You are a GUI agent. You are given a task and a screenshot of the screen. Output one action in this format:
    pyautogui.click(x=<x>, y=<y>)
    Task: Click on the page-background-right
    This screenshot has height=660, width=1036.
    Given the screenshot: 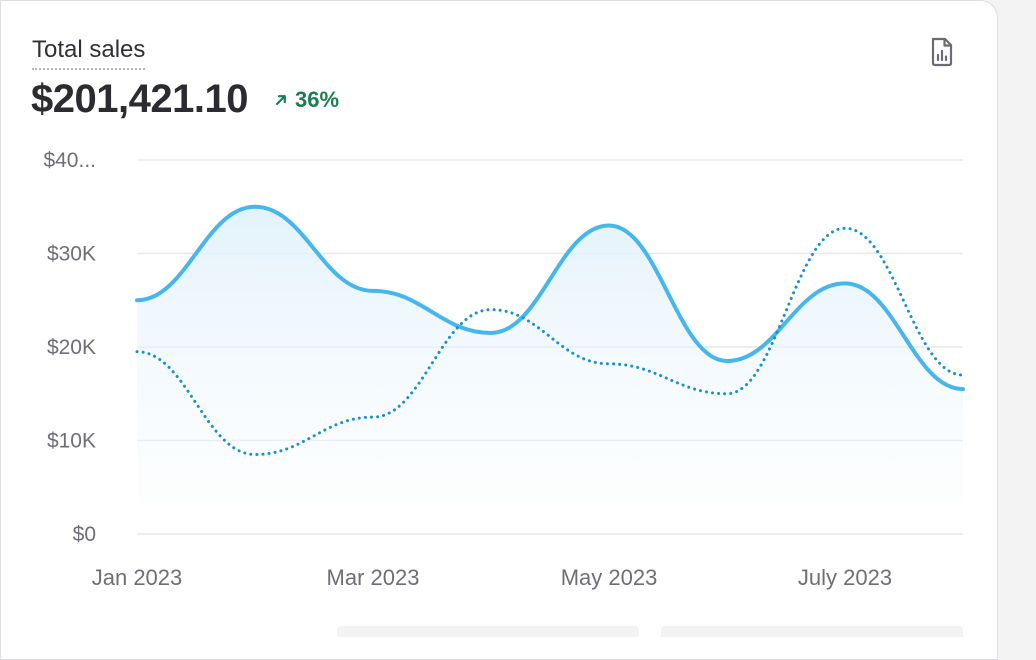 What is the action you would take?
    pyautogui.click(x=1018, y=318)
    